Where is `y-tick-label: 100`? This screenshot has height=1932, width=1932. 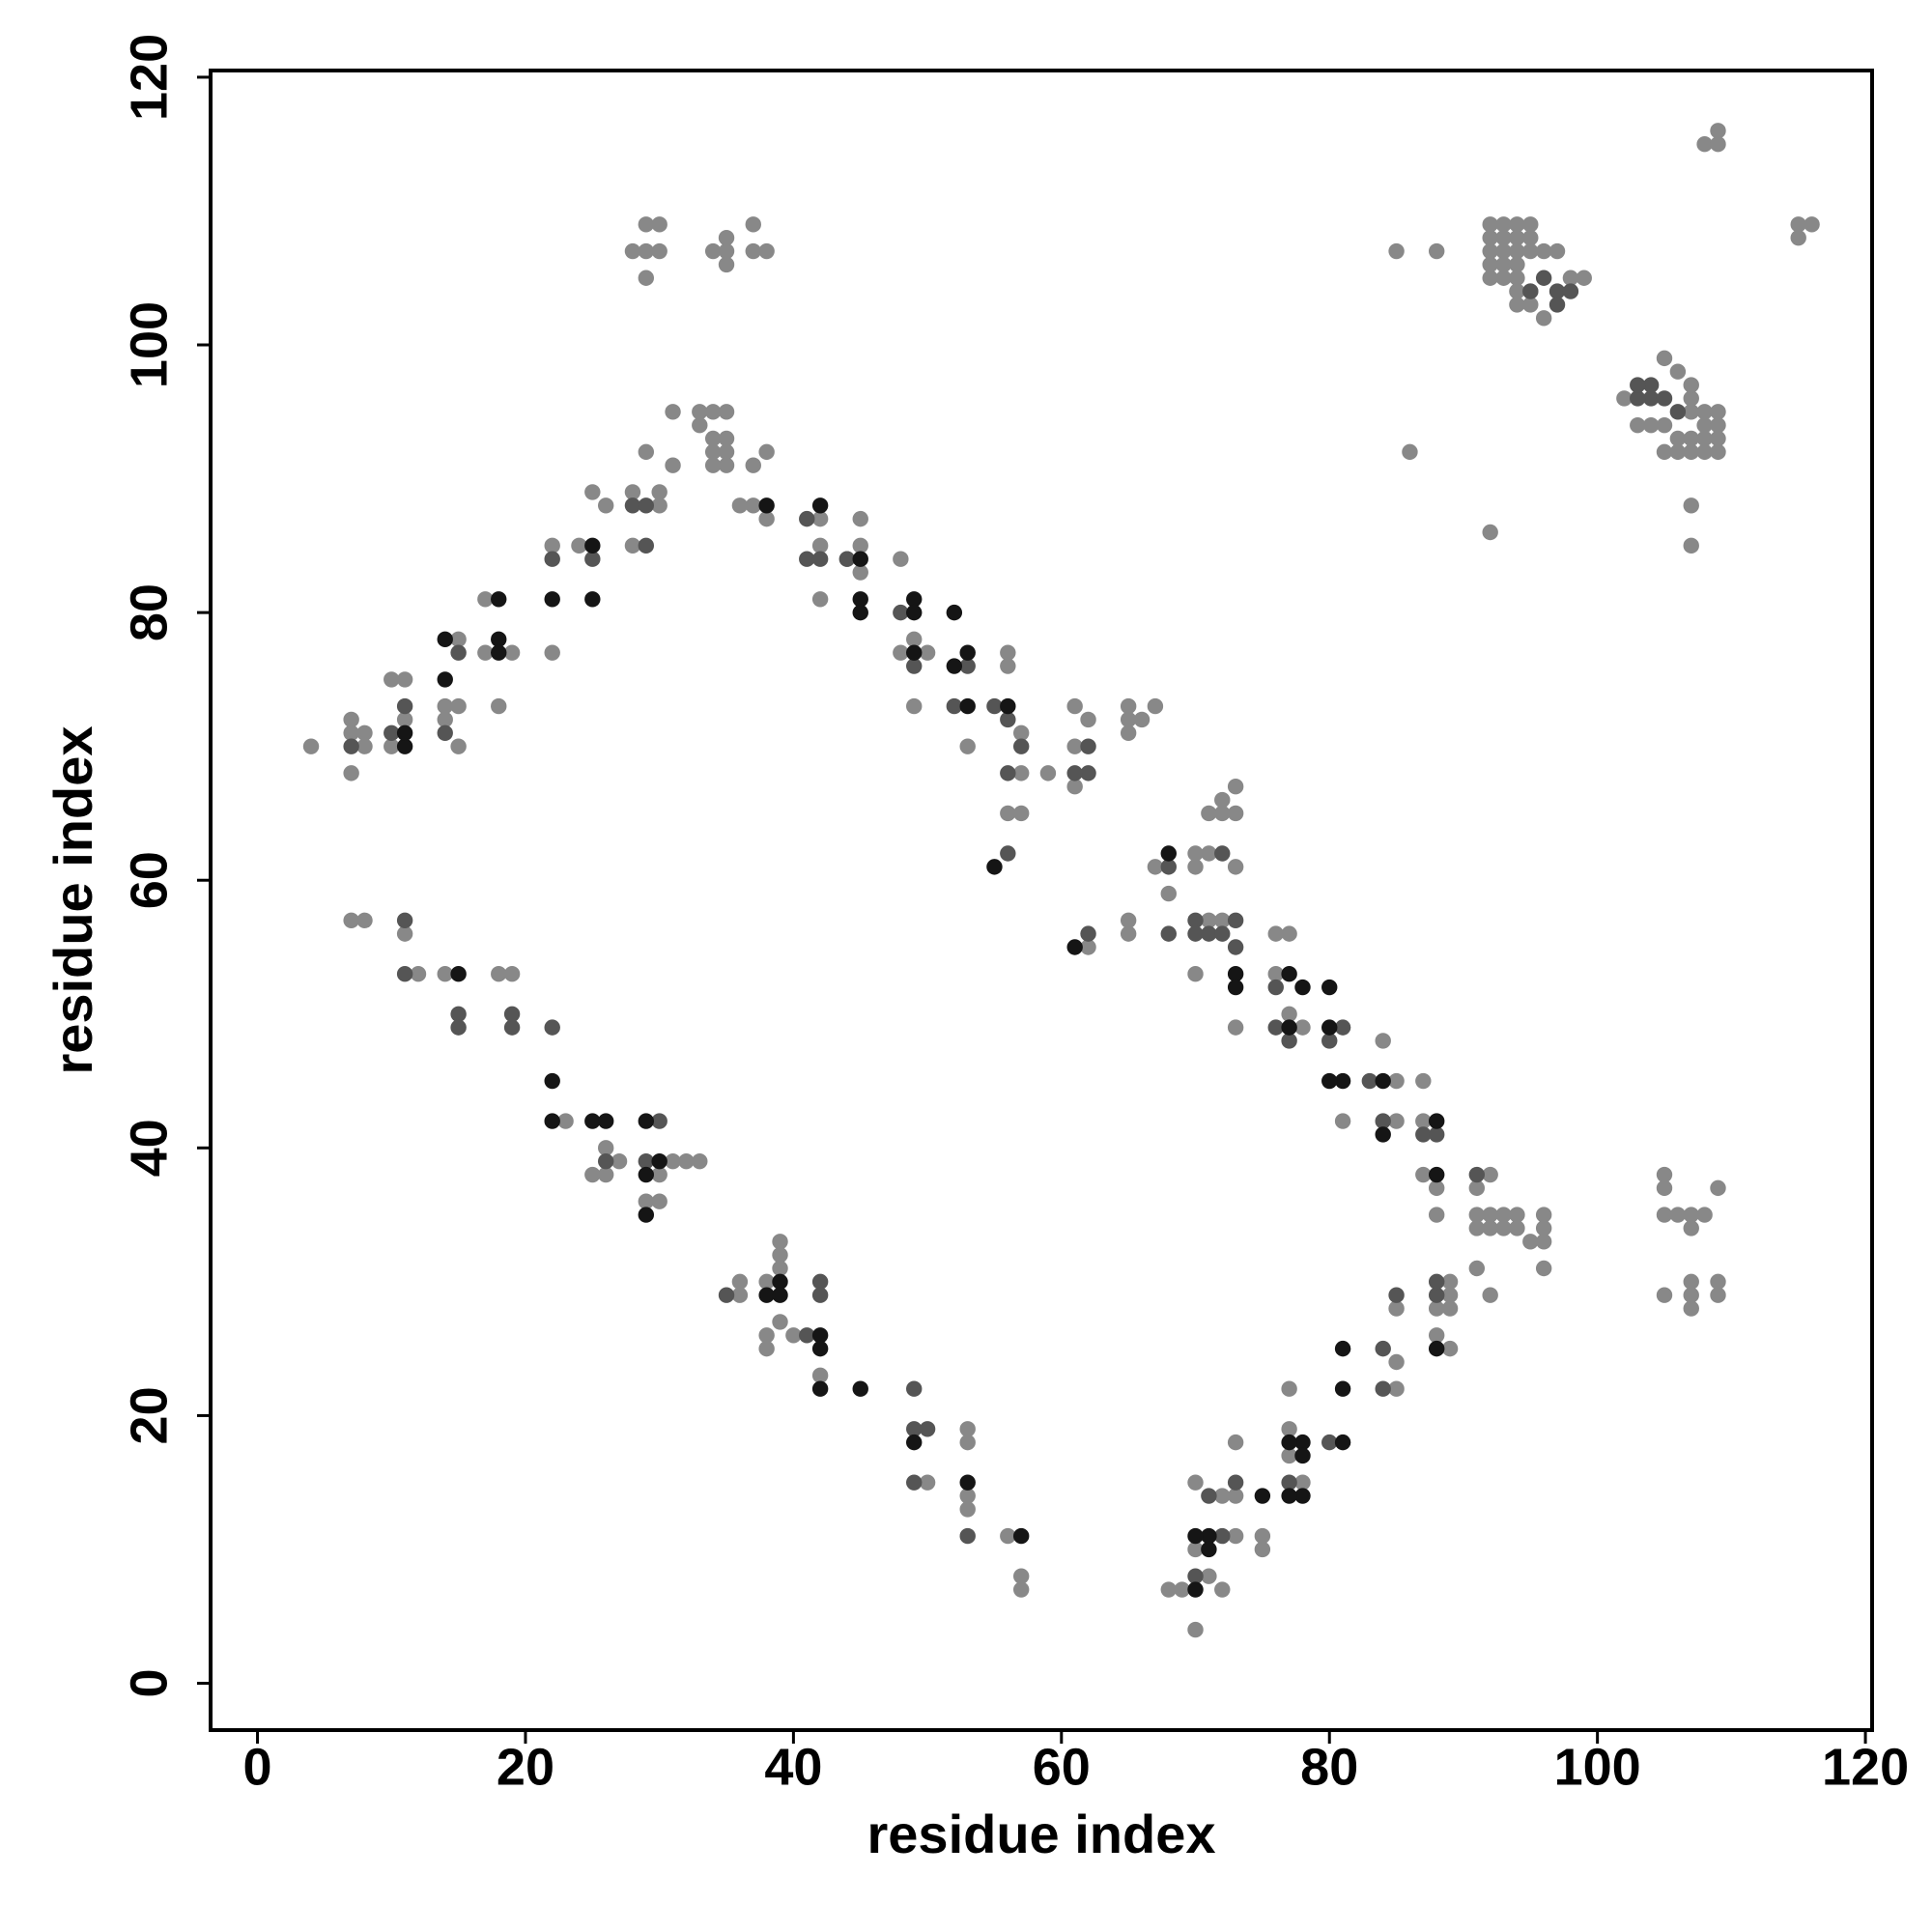
y-tick-label: 100 is located at coordinates (149, 344).